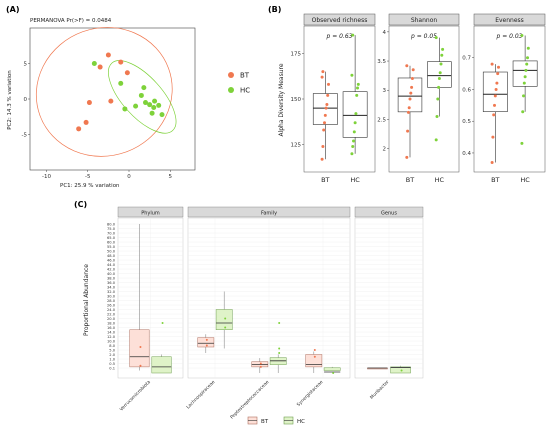  Describe the element at coordinates (466, 122) in the screenshot. I see `y-tick-label: 0.5` at that location.